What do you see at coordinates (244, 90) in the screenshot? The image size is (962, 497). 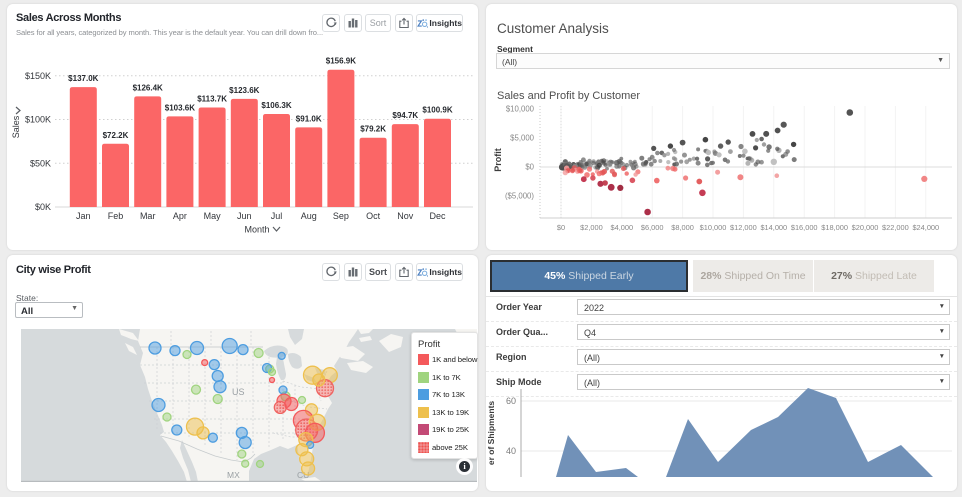 I see `svg-text: $123.6K` at bounding box center [244, 90].